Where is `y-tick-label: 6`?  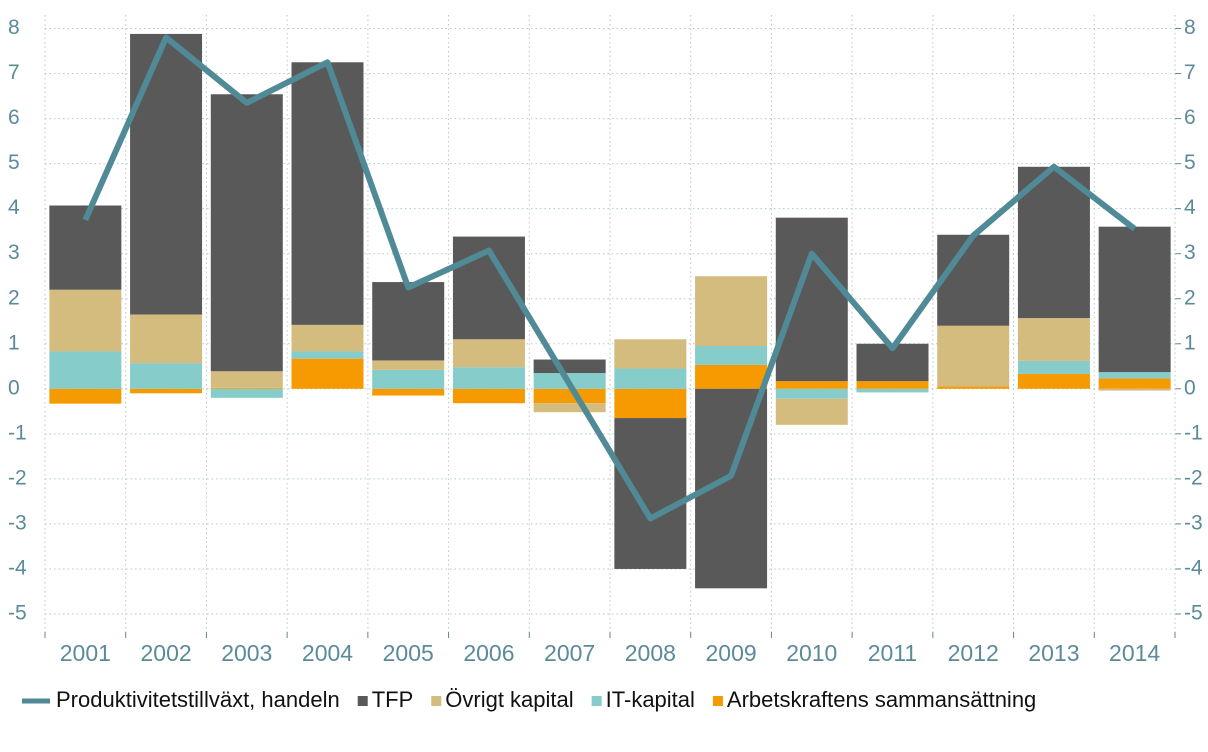 y-tick-label: 6 is located at coordinates (14, 117).